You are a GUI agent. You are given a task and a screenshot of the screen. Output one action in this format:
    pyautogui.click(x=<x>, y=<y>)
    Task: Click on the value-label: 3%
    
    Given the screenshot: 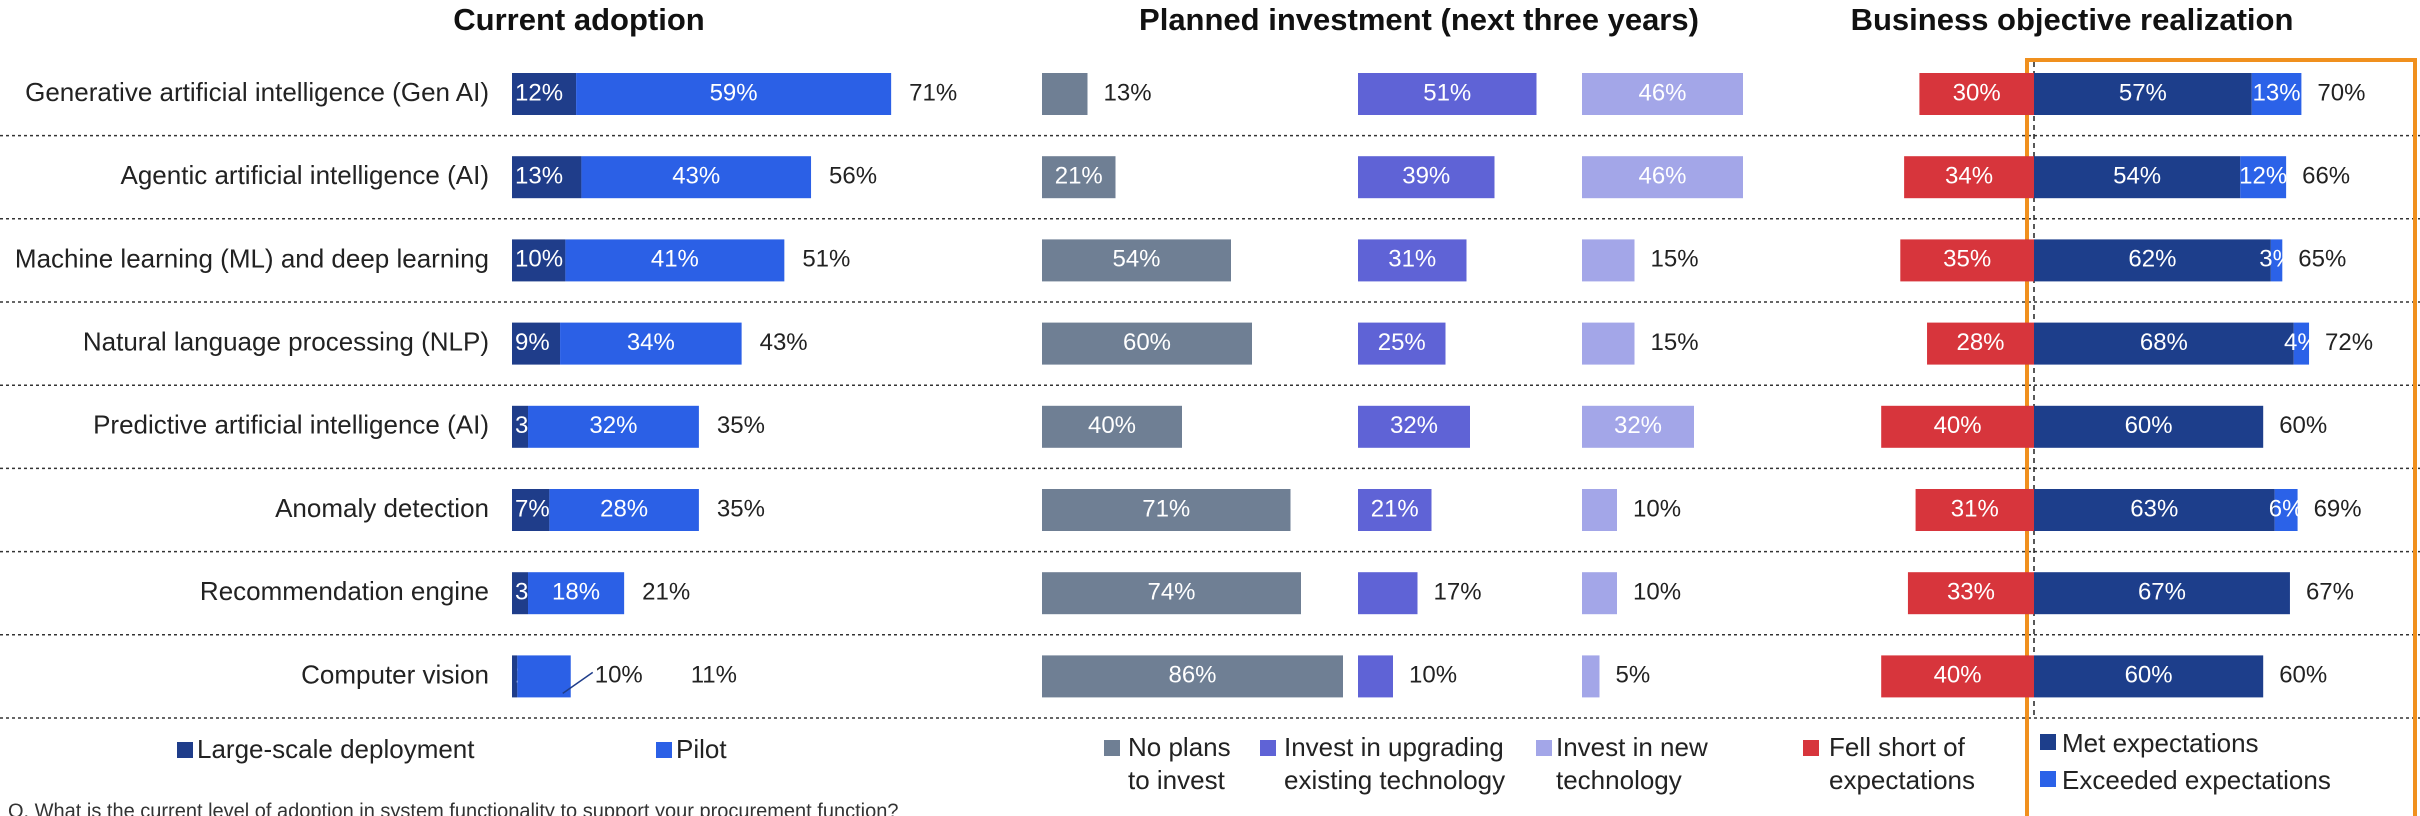 What is the action you would take?
    pyautogui.click(x=2276, y=259)
    